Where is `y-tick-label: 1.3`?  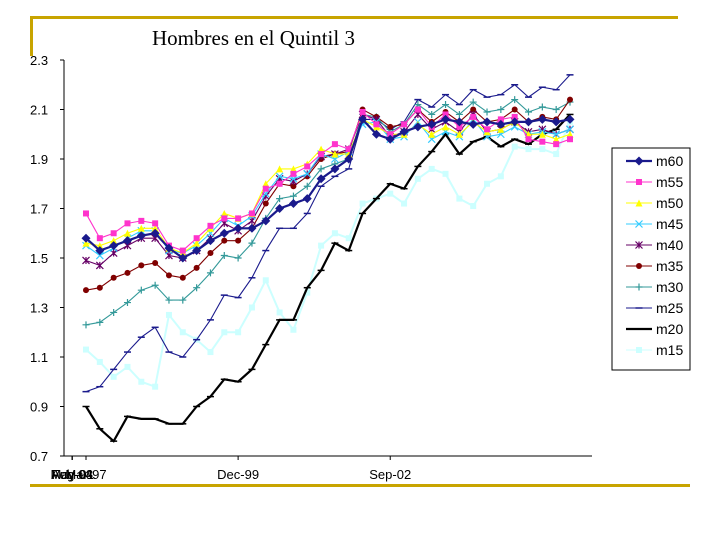 y-tick-label: 1.3 is located at coordinates (39, 308).